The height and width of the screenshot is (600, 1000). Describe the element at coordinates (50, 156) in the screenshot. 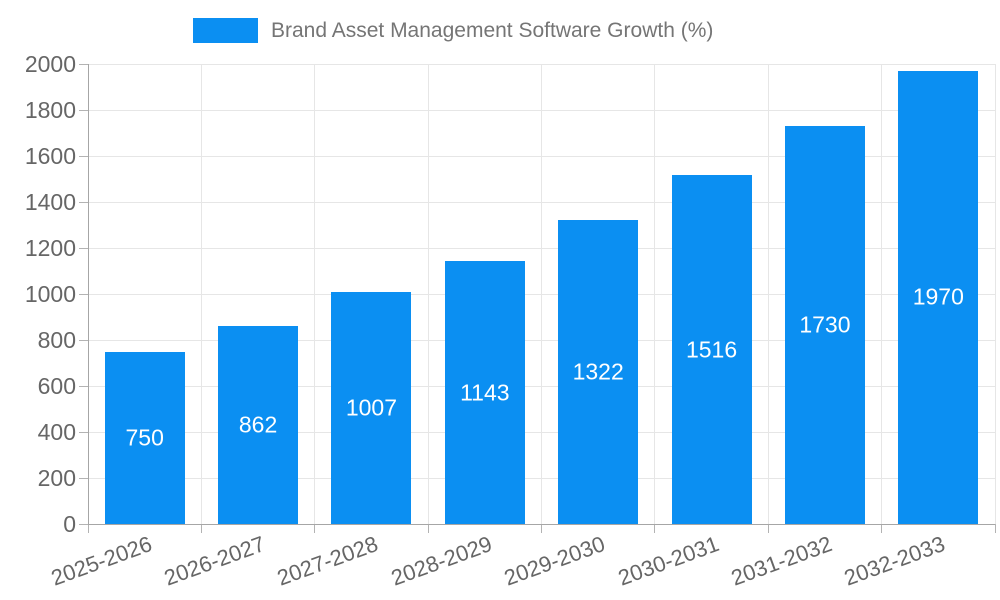

I see `y-tick-label: 1600` at that location.